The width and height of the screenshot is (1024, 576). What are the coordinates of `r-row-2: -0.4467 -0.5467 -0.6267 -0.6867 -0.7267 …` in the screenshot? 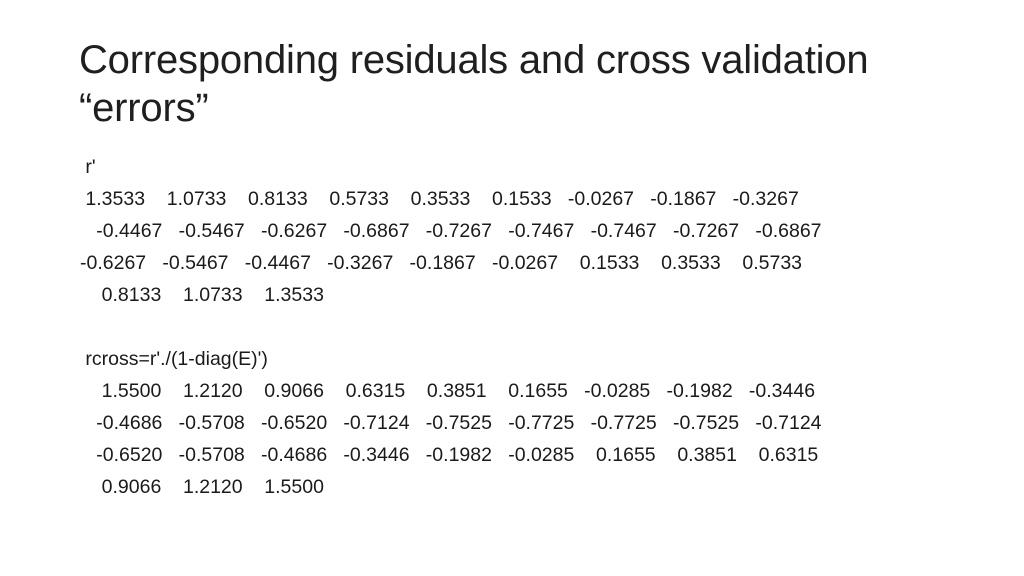 It's located at (451, 231).